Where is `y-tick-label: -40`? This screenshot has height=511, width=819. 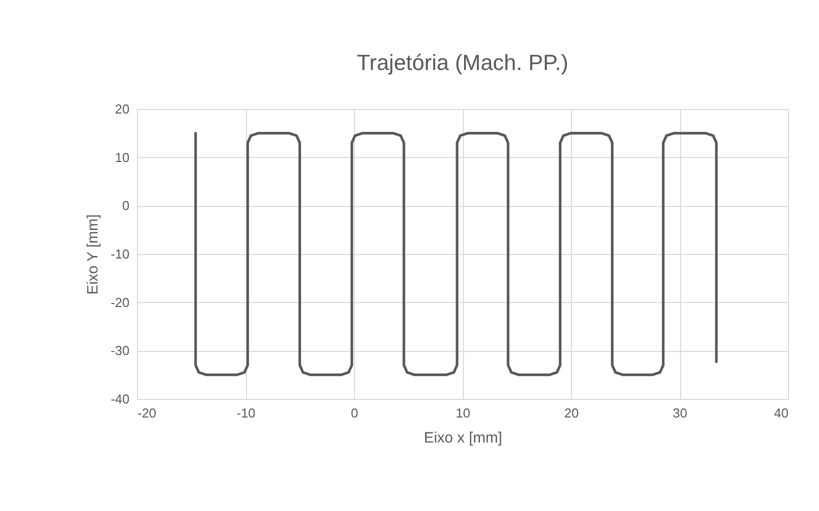 y-tick-label: -40 is located at coordinates (120, 399).